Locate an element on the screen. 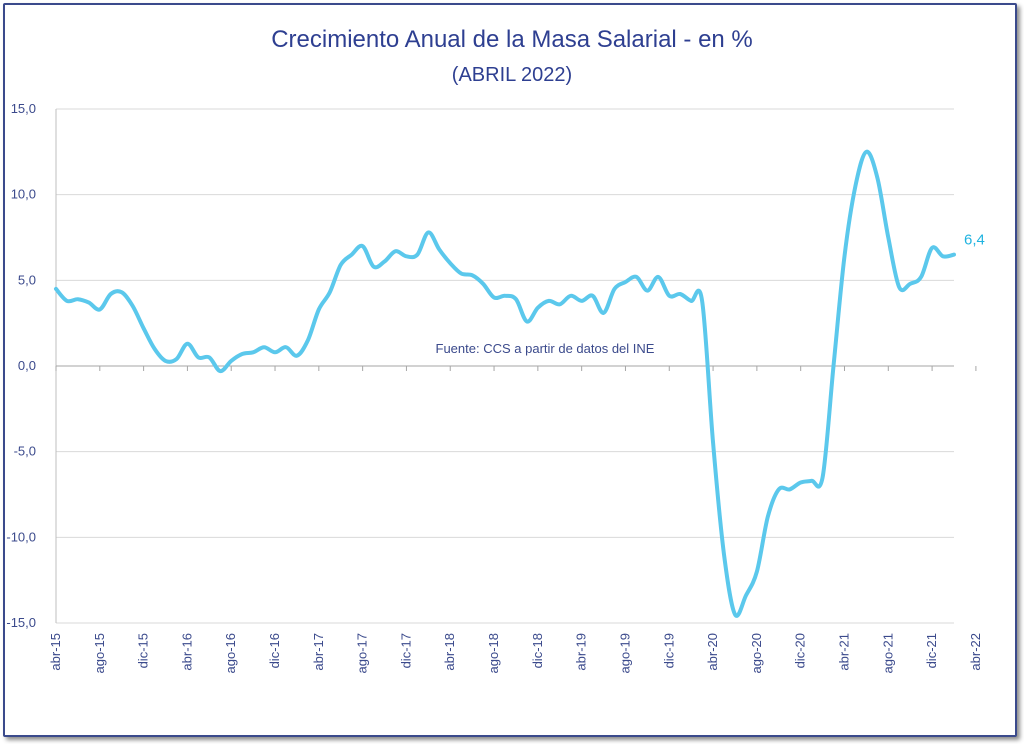 This screenshot has height=744, width=1024. x-tick-label: ago-19 is located at coordinates (624, 653).